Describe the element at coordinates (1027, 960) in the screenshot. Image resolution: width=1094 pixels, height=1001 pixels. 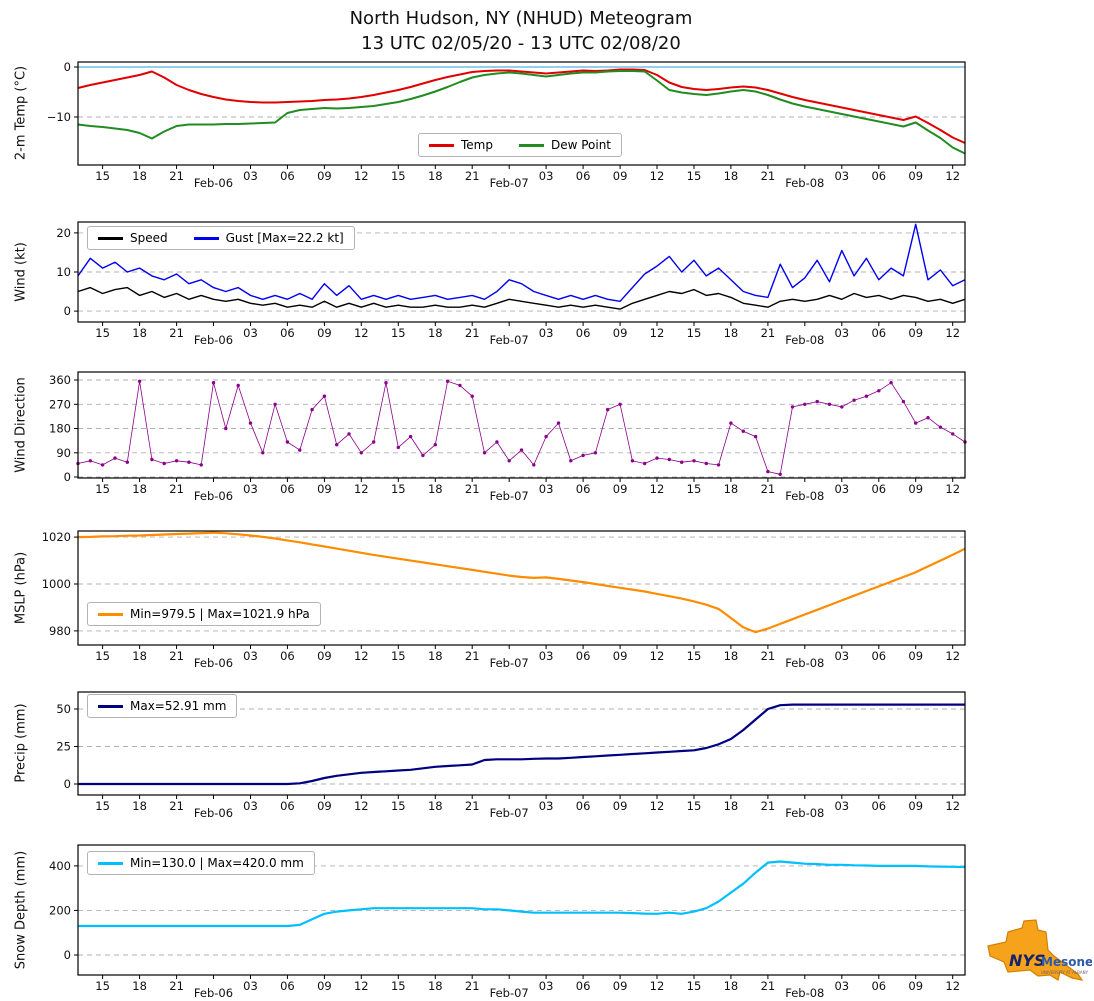
I see `logo-nys-text: NYS` at that location.